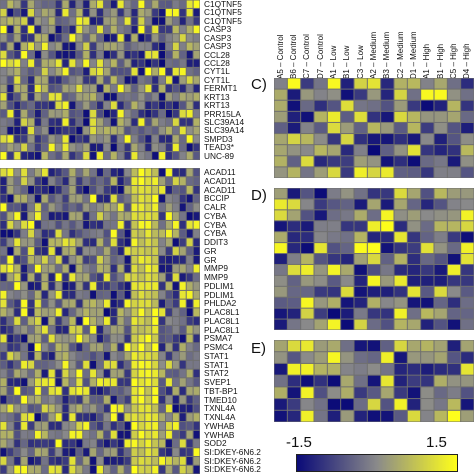 Image resolution: width=474 pixels, height=474 pixels. I want to click on row-label: CCL28, so click(217, 54).